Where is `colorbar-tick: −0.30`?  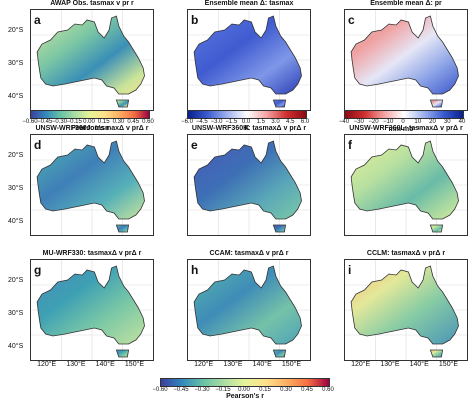
colorbar-tick: −0.30 is located at coordinates (59, 122).